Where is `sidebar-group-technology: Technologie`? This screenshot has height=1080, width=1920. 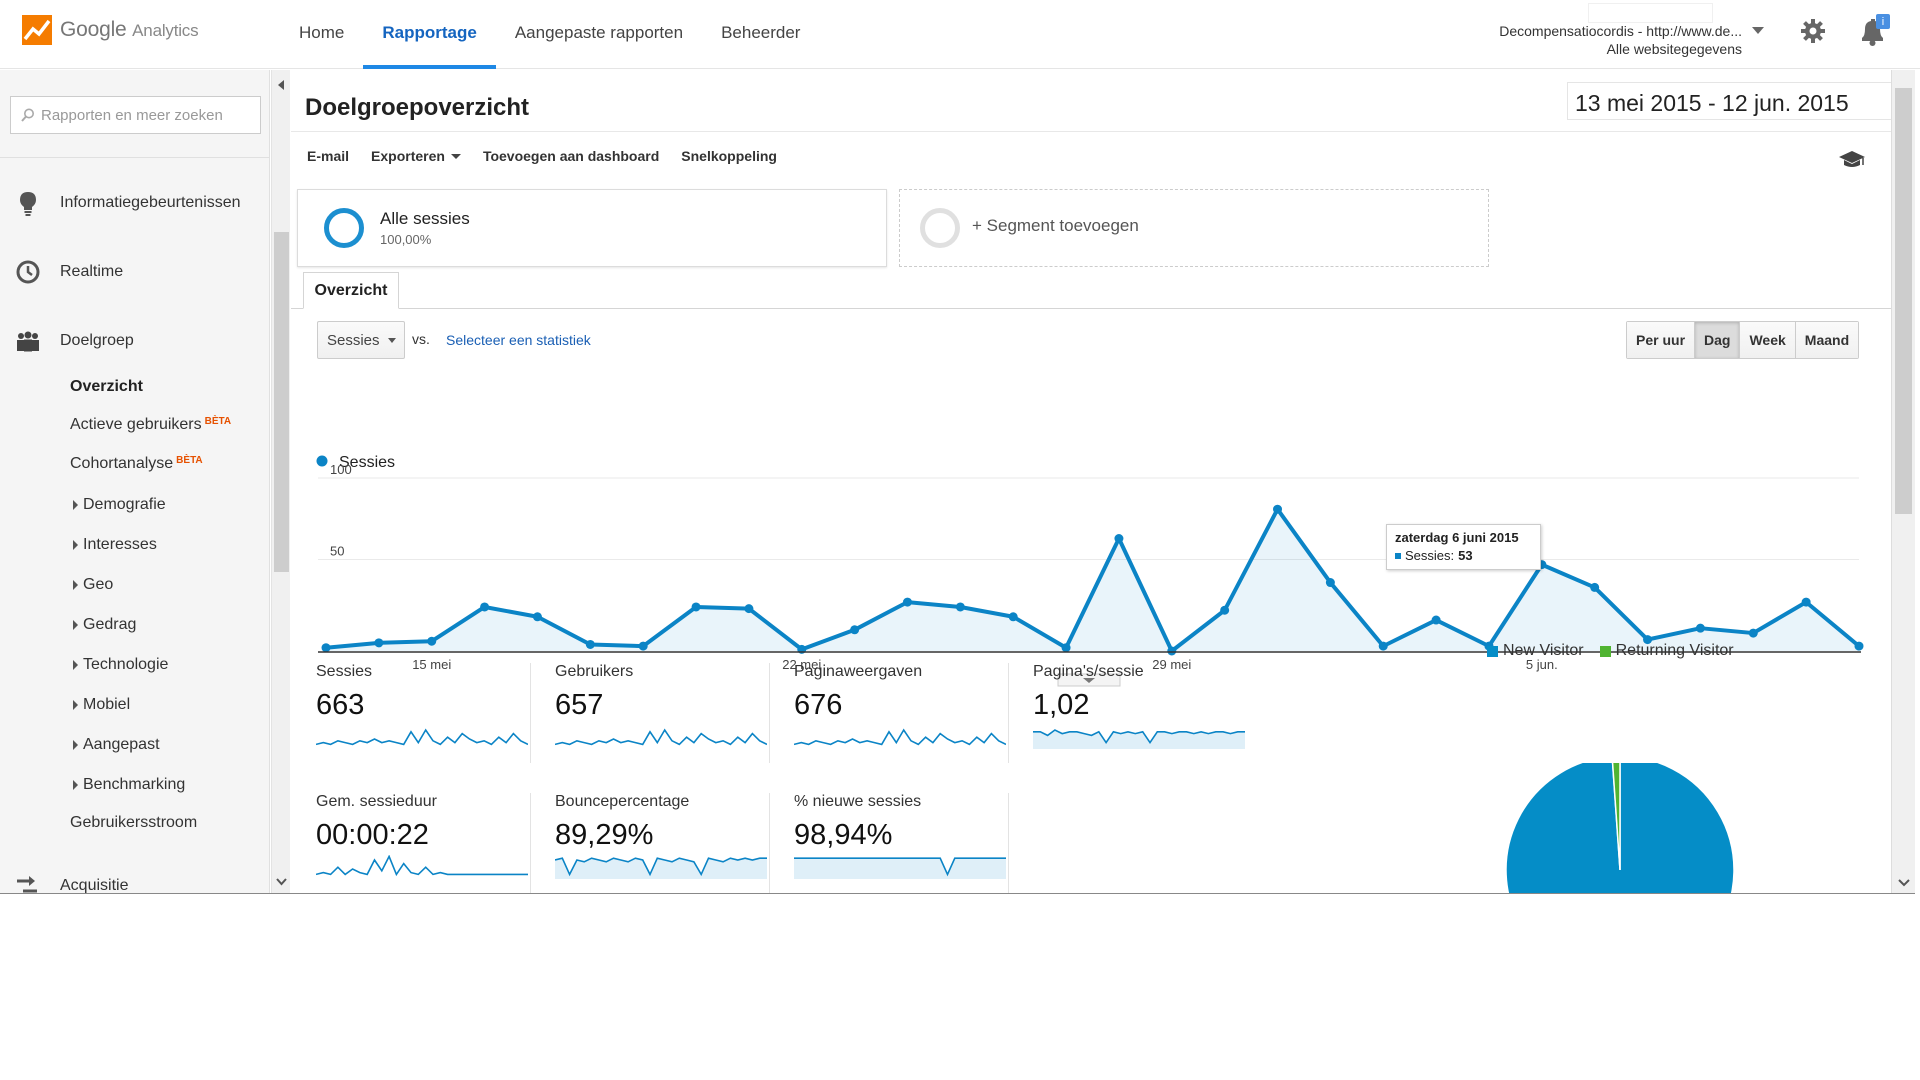
sidebar-group-technology: Technologie is located at coordinates (120, 665).